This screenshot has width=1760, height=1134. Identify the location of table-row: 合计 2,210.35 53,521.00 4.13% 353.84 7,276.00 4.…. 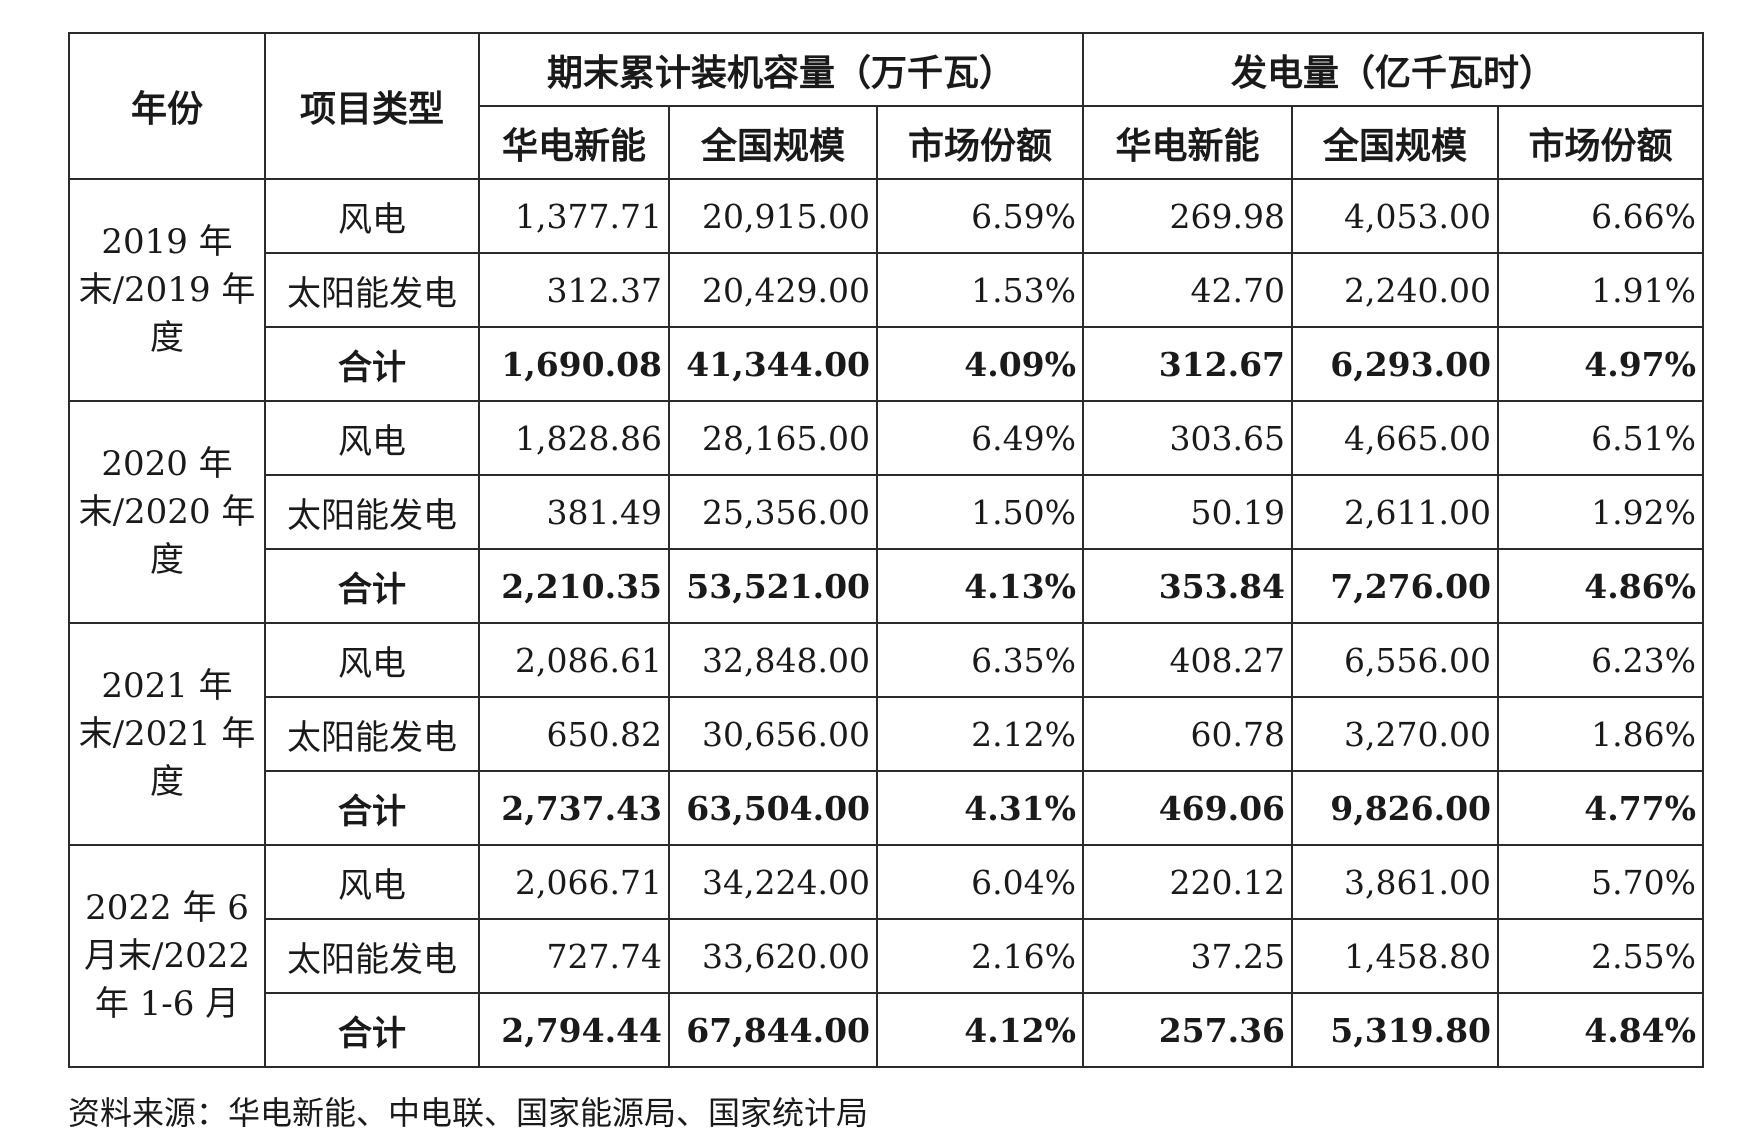
(886, 586).